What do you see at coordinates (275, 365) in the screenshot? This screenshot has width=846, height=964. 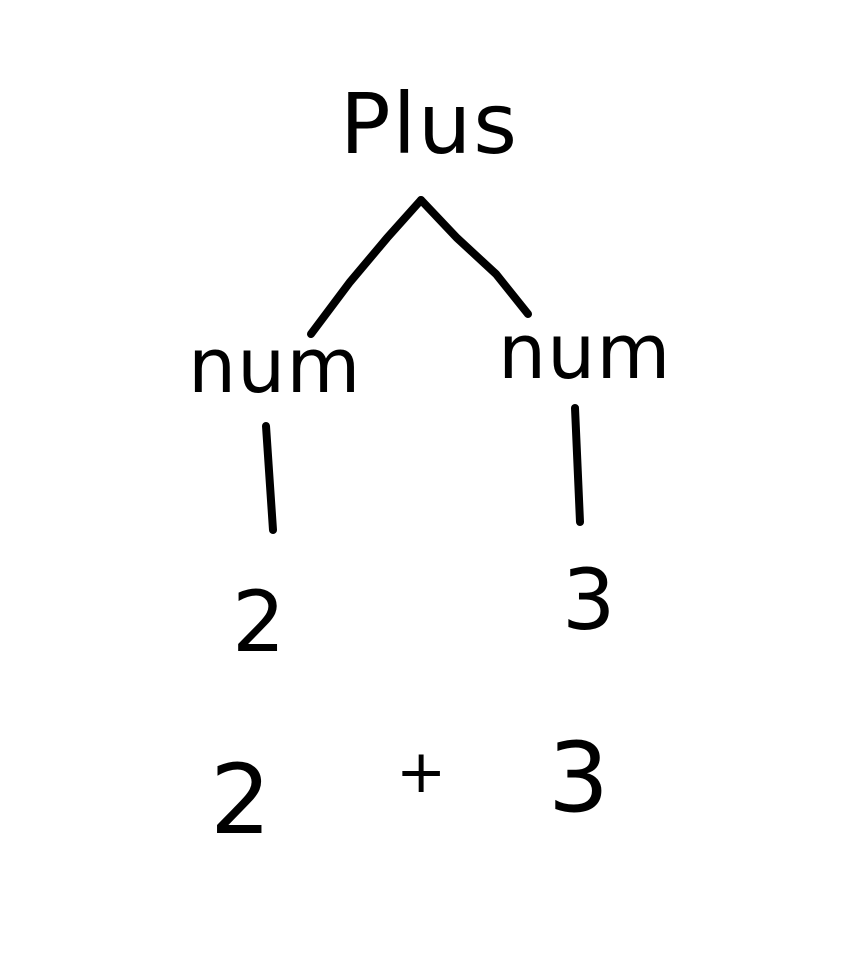 I see `left-node-num: num` at bounding box center [275, 365].